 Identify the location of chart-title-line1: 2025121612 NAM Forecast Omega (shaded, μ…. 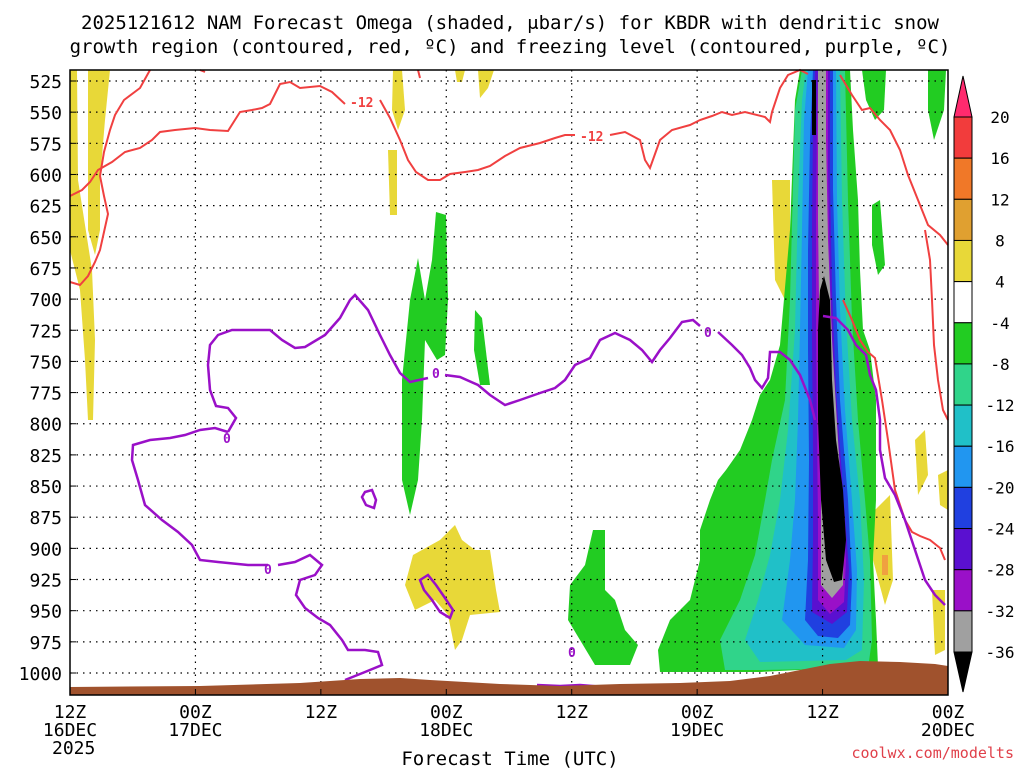
(510, 23).